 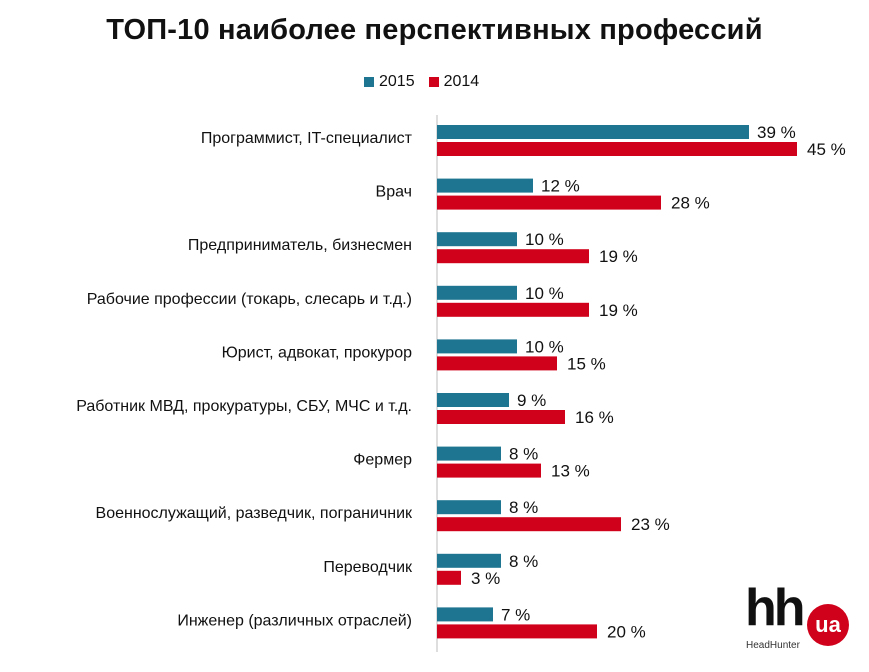 I want to click on value-label-2014: 20 %, so click(x=626, y=631).